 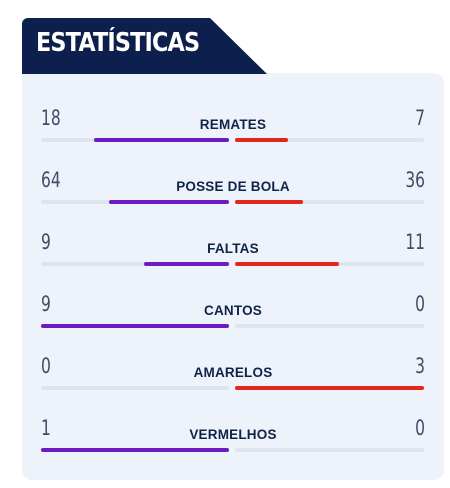 I want to click on stat-row-posse-de-bola: 64 POSSE DE BOLA 36, so click(x=233, y=193).